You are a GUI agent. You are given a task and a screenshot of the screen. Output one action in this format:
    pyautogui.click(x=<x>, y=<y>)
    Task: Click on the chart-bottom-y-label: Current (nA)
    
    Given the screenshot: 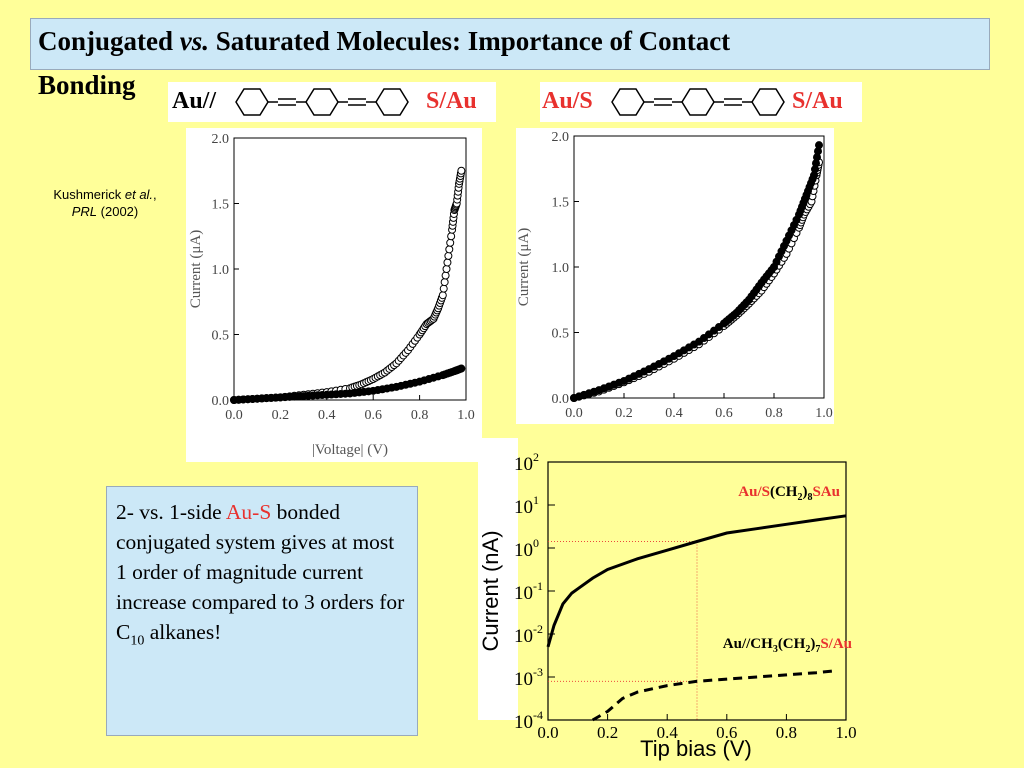 What is the action you would take?
    pyautogui.click(x=490, y=590)
    